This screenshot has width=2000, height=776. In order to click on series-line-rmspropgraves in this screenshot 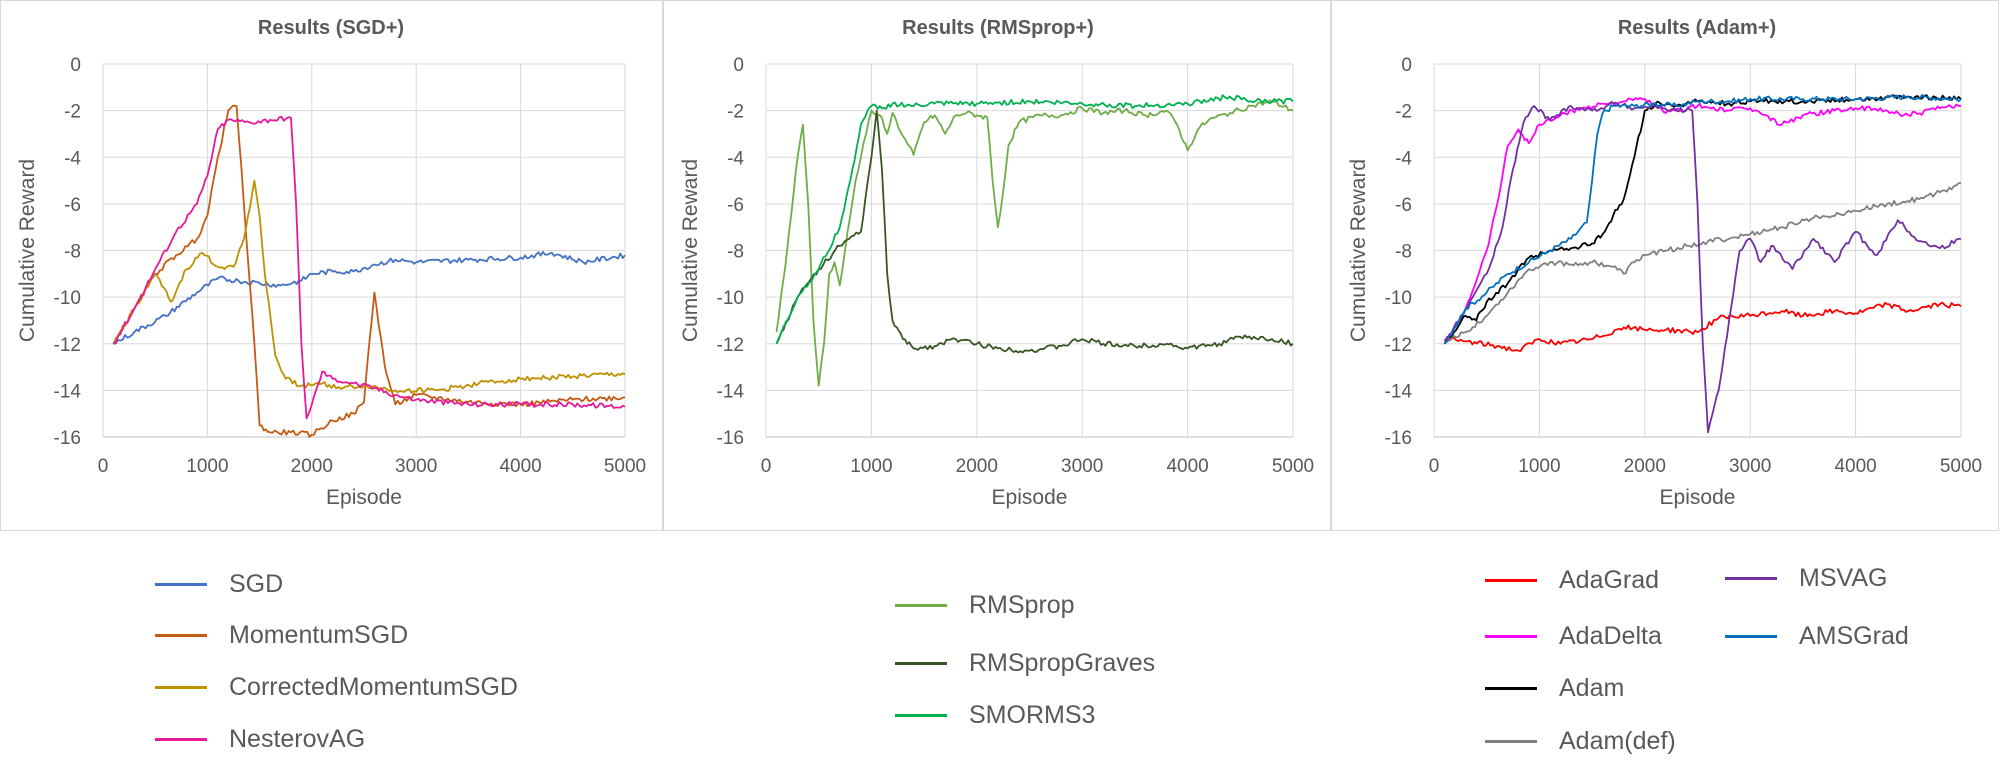, I will do `click(1034, 231)`.